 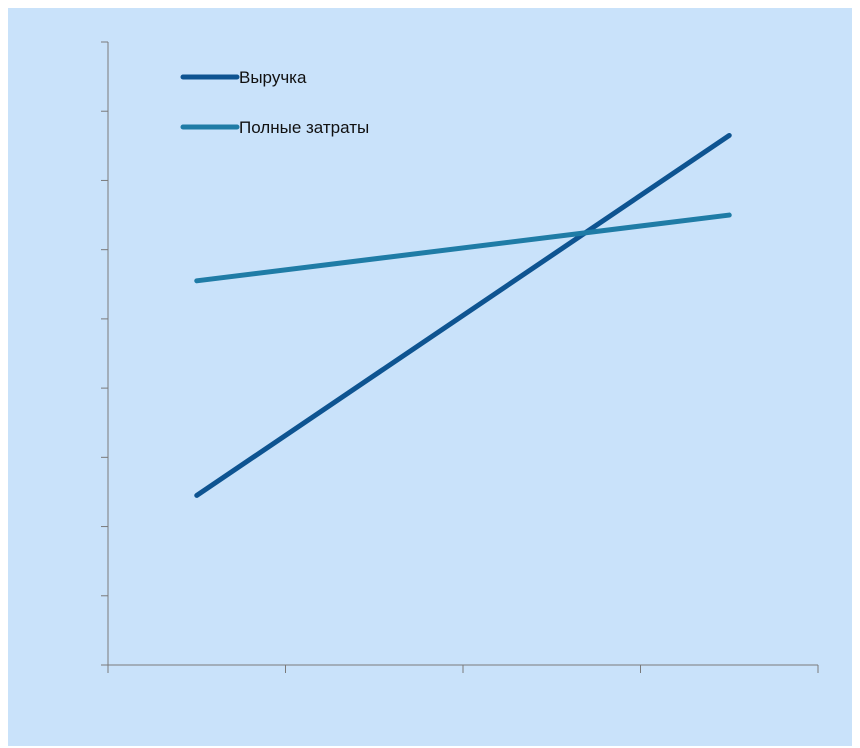 What do you see at coordinates (274, 102) in the screenshot?
I see `legend: Выручка Полные затраты` at bounding box center [274, 102].